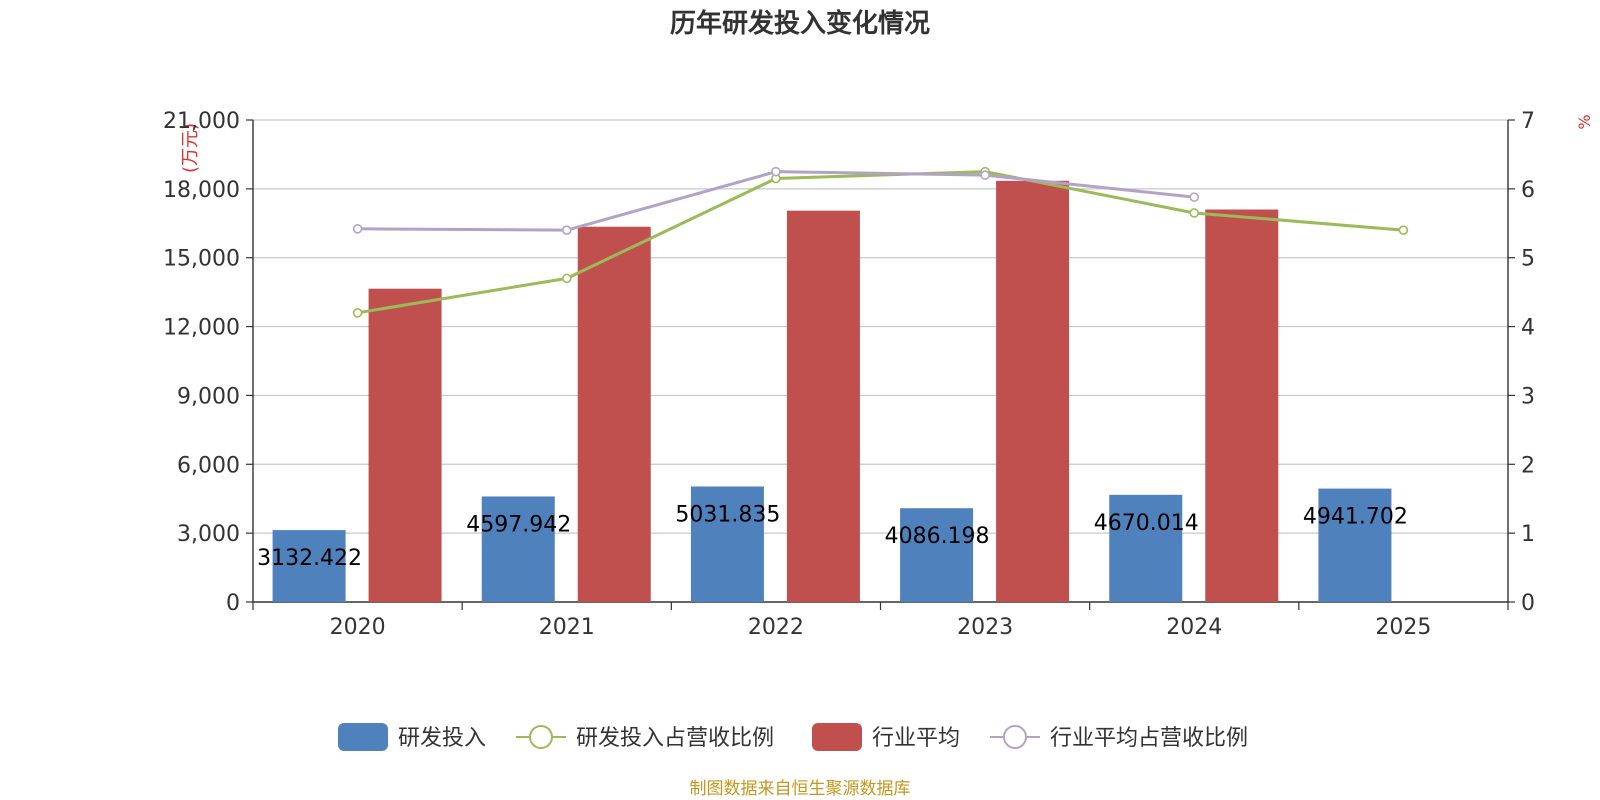 The height and width of the screenshot is (800, 1600). What do you see at coordinates (518, 524) in the screenshot?
I see `rd-investment-data-label: 4597.942` at bounding box center [518, 524].